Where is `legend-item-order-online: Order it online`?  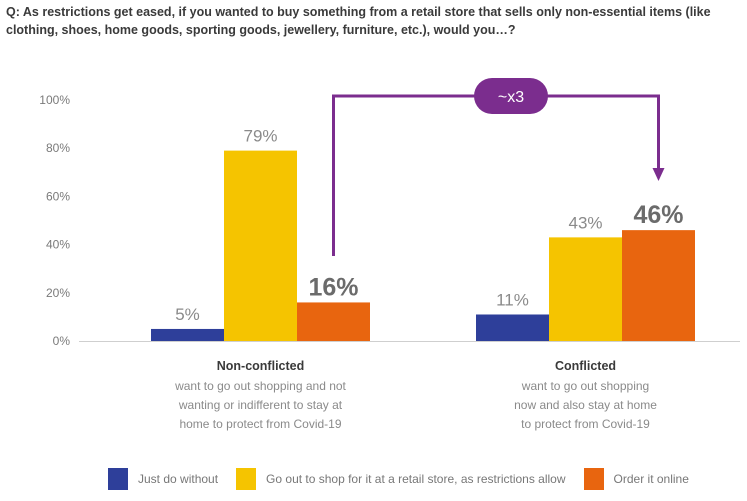 legend-item-order-online: Order it online is located at coordinates (636, 479).